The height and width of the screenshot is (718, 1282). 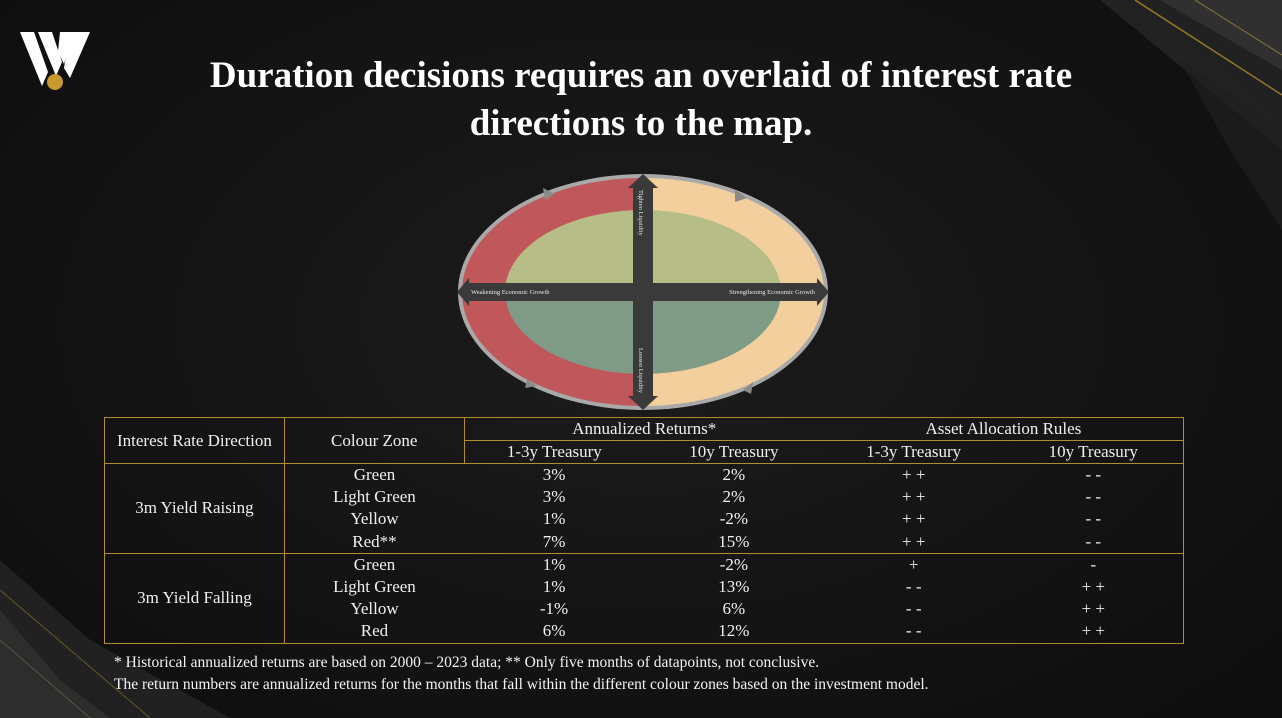 I want to click on table-row: Red 6% 12% - - + +, so click(x=644, y=632).